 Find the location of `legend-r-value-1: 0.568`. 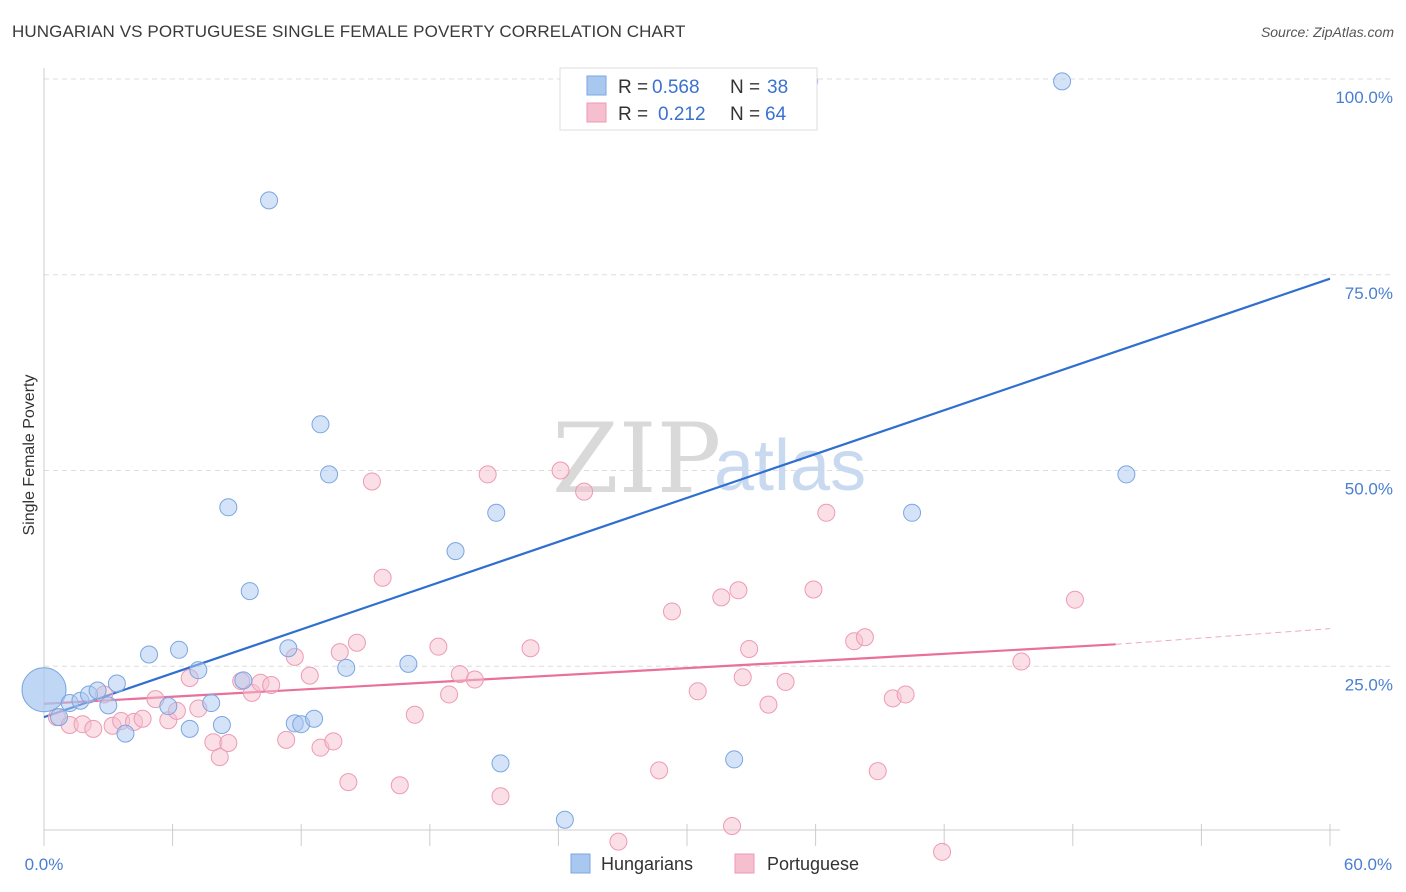

legend-r-value-1: 0.568 is located at coordinates (676, 87).